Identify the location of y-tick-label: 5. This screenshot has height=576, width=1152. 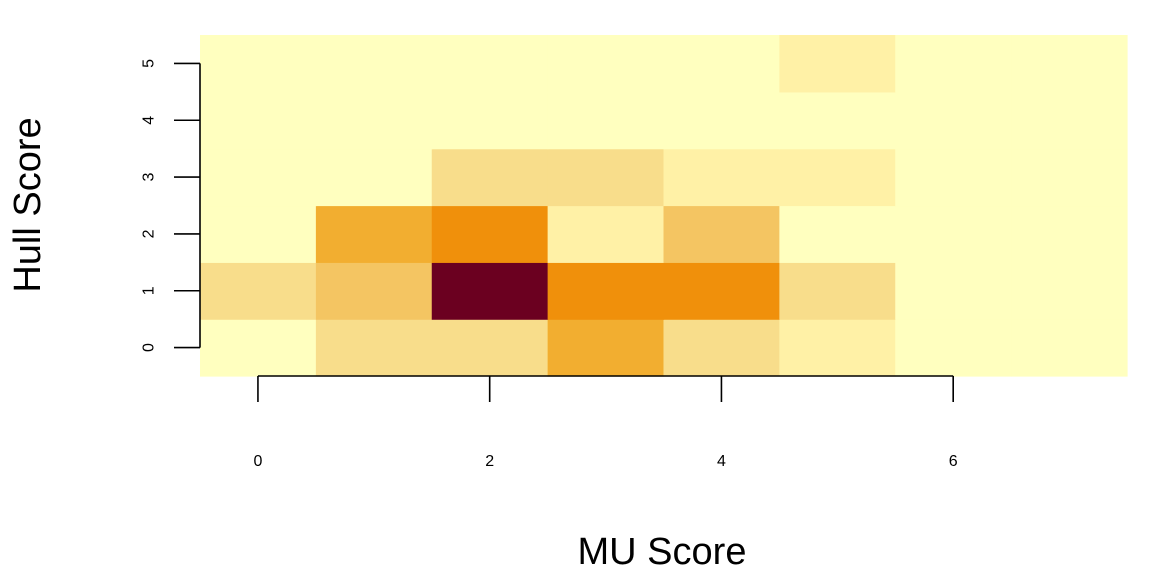
(149, 63).